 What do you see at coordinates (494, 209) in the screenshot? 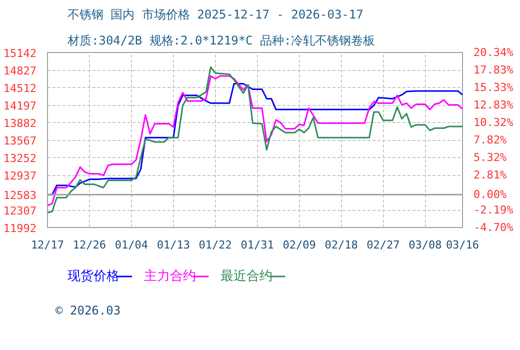
I see `y2-tick-label: -2.19%` at bounding box center [494, 209].